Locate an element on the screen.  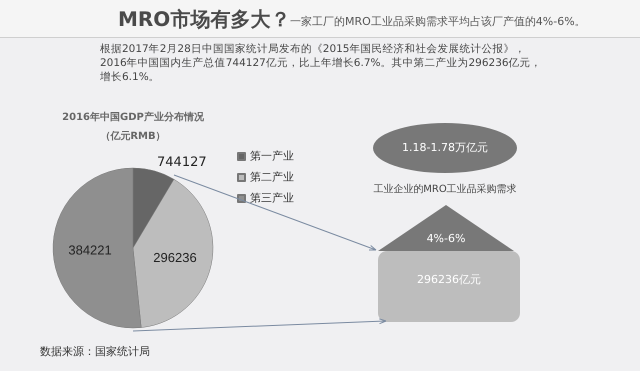
legend-label: 第三产业 is located at coordinates (272, 198).